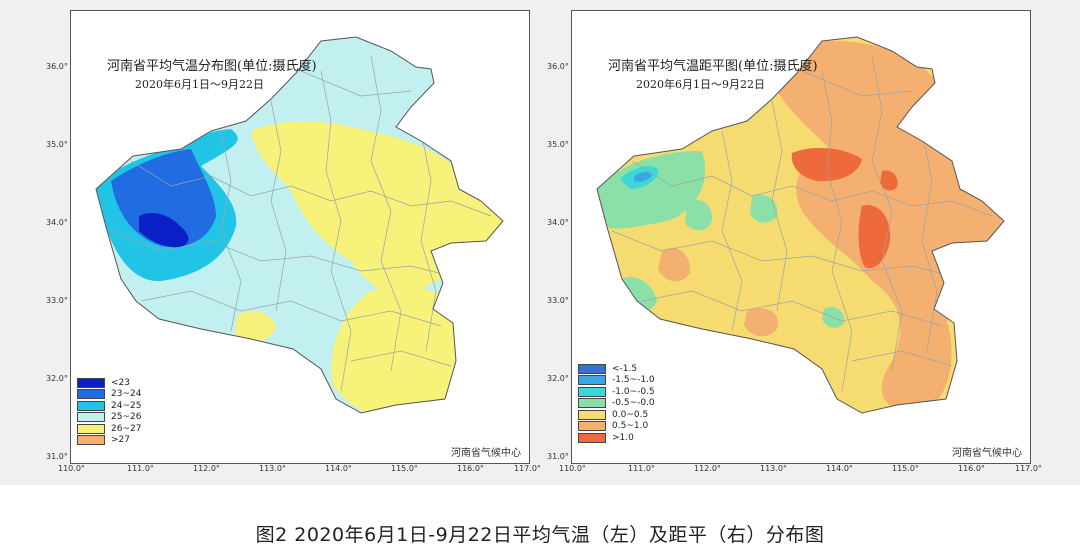 The width and height of the screenshot is (1080, 558). What do you see at coordinates (826, 164) in the screenshot?
I see `anomaly-band-above-1.0-north` at bounding box center [826, 164].